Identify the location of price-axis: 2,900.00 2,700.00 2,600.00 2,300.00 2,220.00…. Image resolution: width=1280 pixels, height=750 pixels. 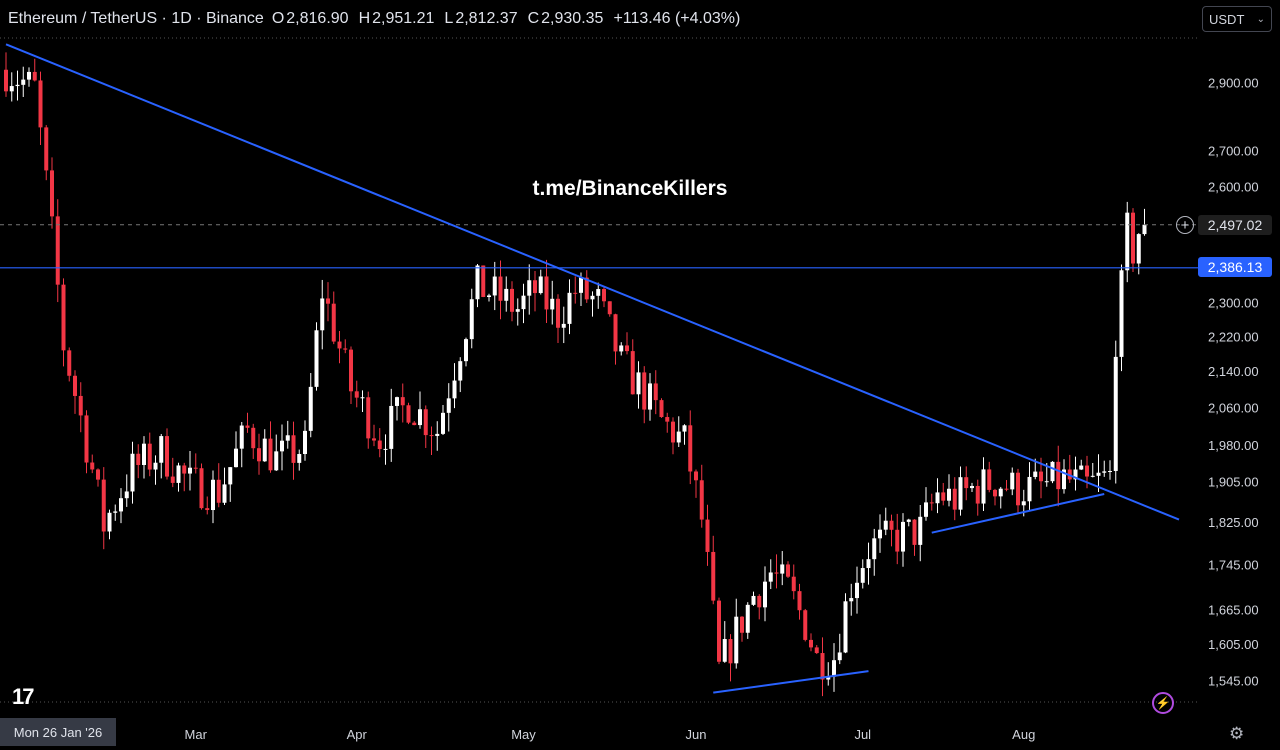
(1233, 382).